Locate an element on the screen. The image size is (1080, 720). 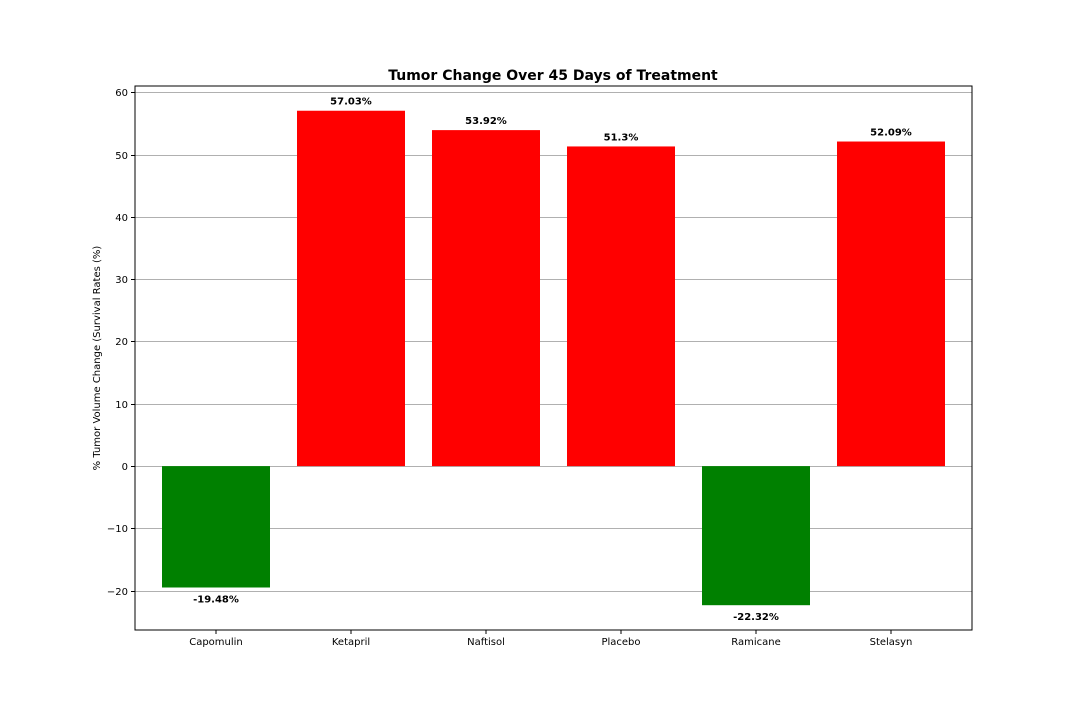
x-tick-label-ramicane: Ramicane is located at coordinates (756, 642).